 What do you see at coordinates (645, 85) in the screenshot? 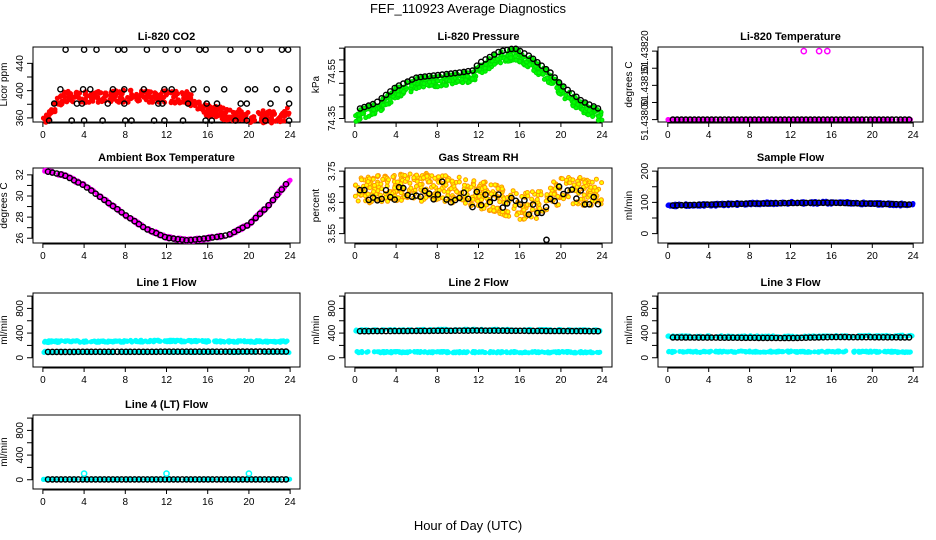
I see `y-tick-label: 51.43810` at bounding box center [645, 85].